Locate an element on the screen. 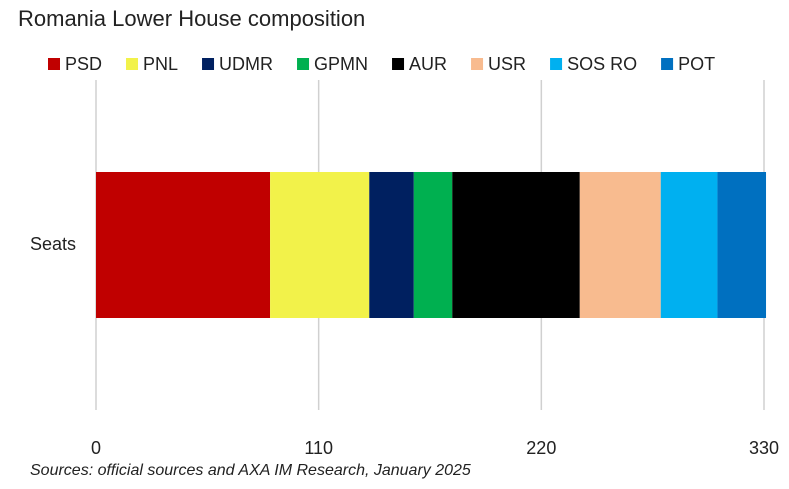  x-tick-label: 220 is located at coordinates (541, 448).